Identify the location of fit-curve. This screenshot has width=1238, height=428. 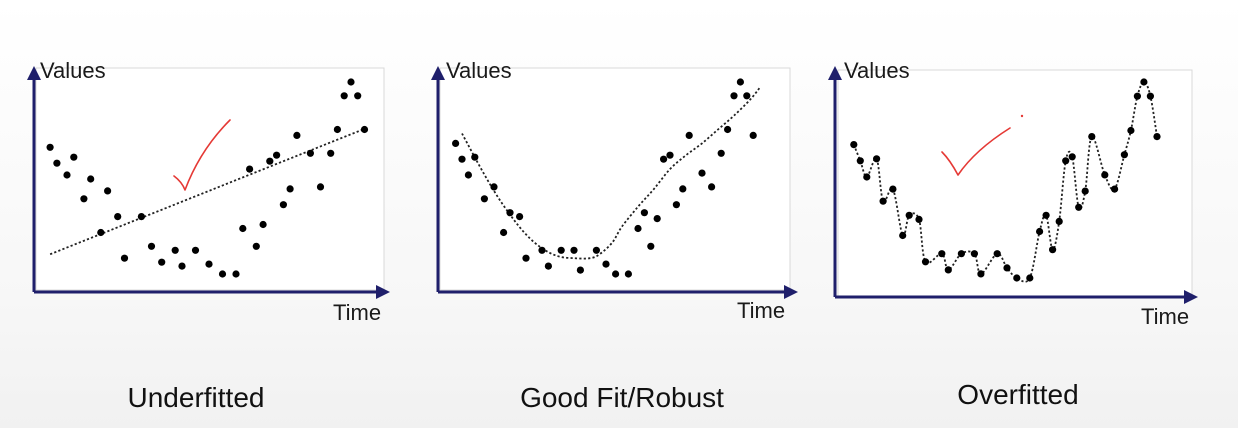
(611, 173).